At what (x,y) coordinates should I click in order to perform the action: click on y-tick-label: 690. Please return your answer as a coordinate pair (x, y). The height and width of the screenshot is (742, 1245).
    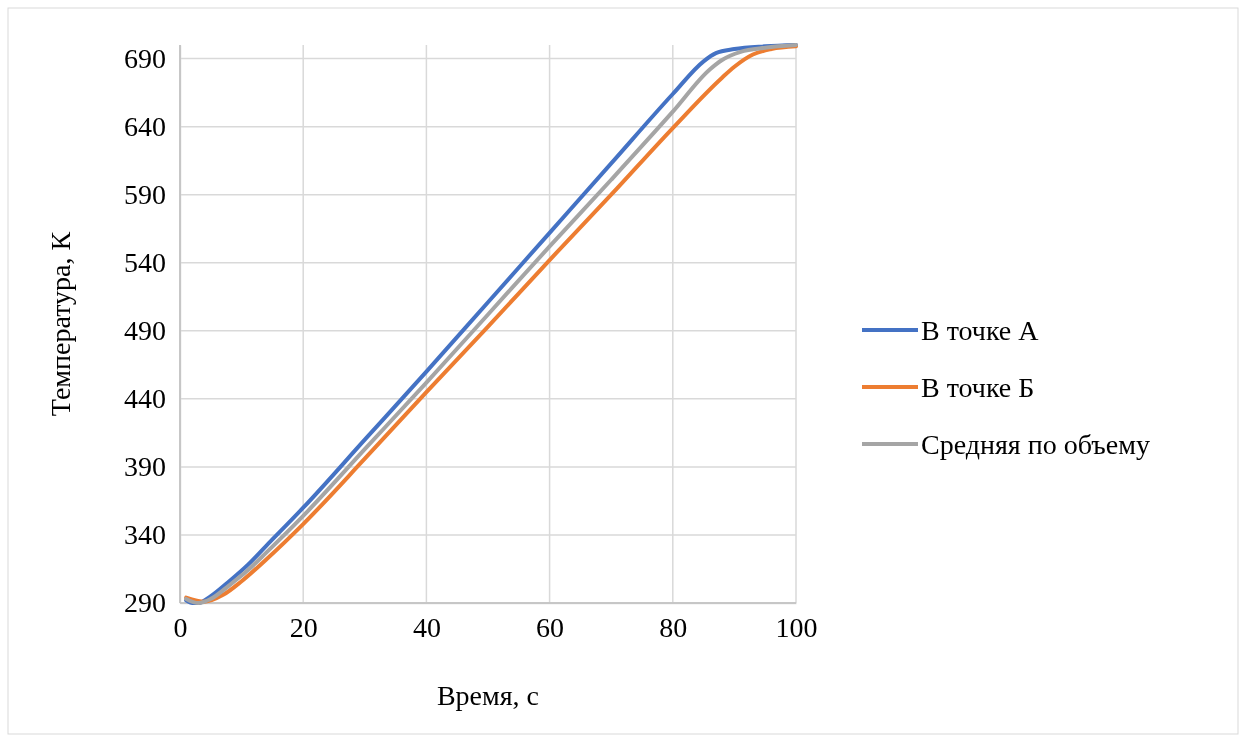
    Looking at the image, I should click on (145, 59).